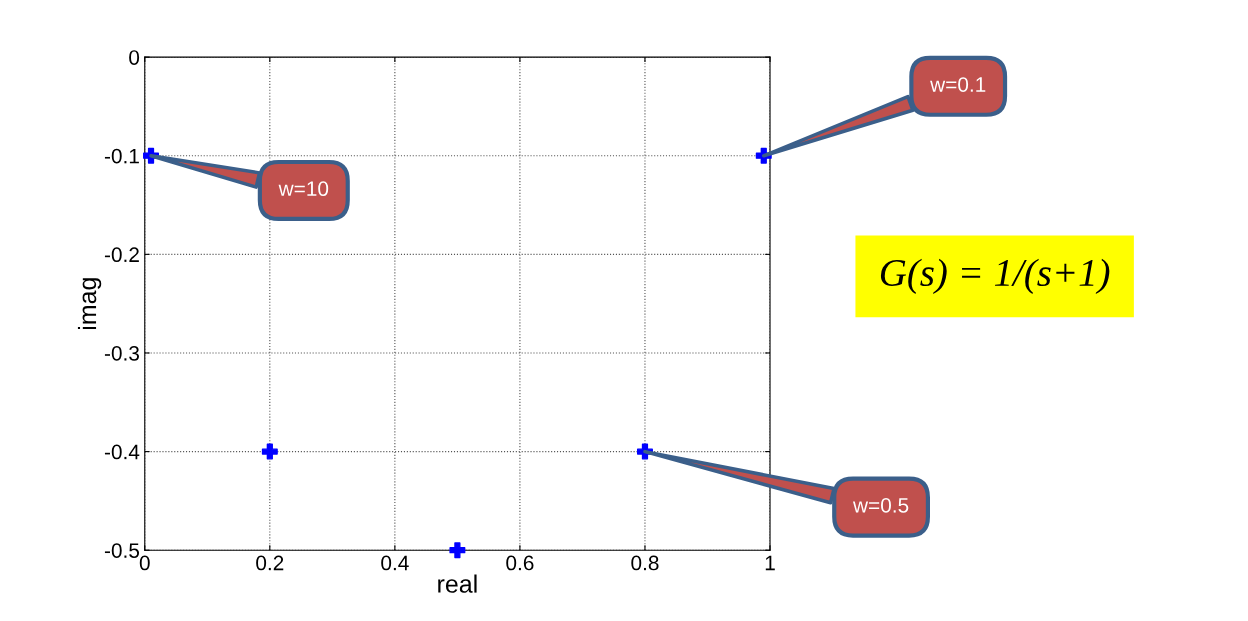 Image resolution: width=1248 pixels, height=621 pixels. What do you see at coordinates (995, 276) in the screenshot?
I see `text: G(s) = 1/(s+1)` at bounding box center [995, 276].